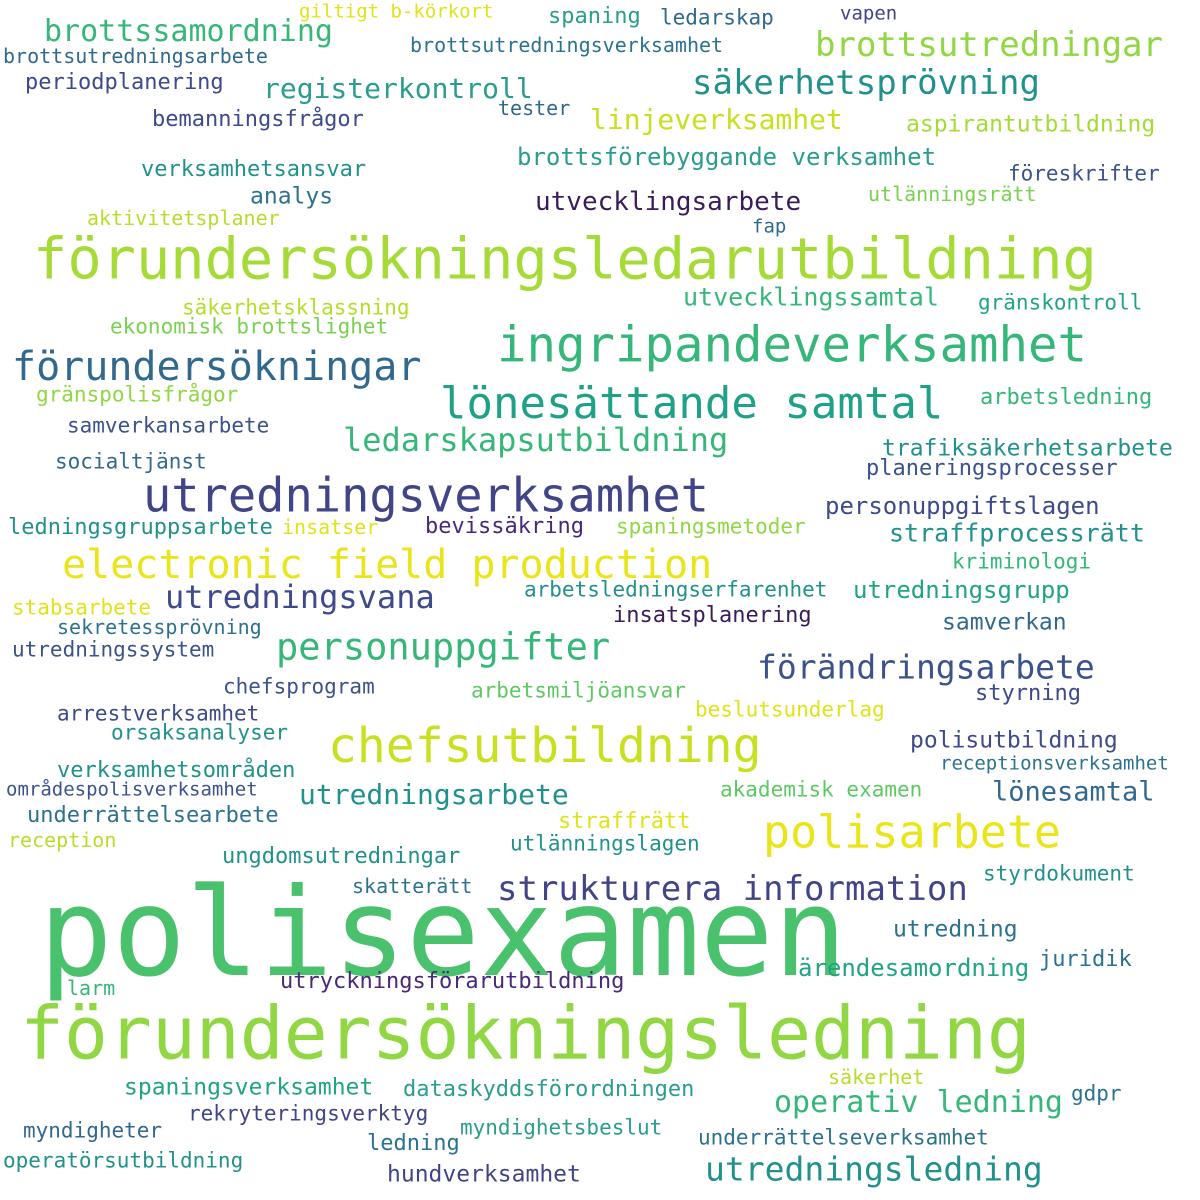 The image size is (1200, 1200). Describe the element at coordinates (153, 815) in the screenshot. I see `word: underrättelsearbete` at that location.